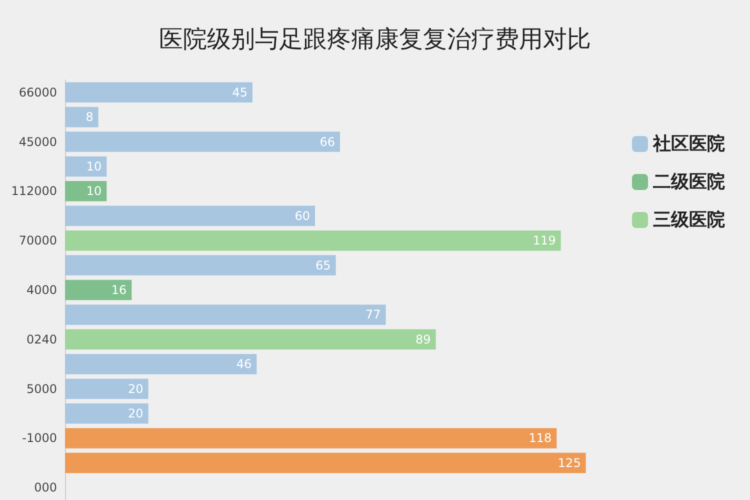  I want to click on data-label: 45, so click(240, 92).